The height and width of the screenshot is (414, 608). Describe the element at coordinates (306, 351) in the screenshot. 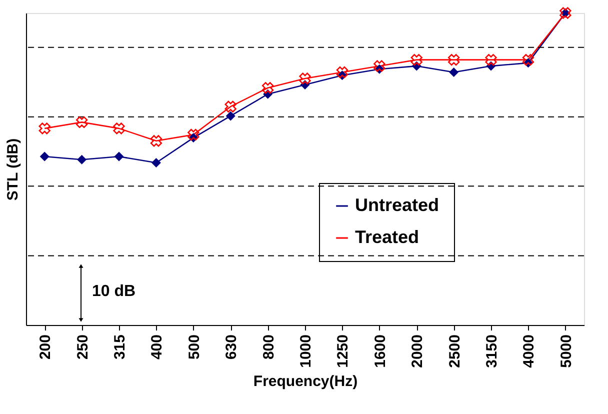

I see `x-tick-label: 1000` at that location.